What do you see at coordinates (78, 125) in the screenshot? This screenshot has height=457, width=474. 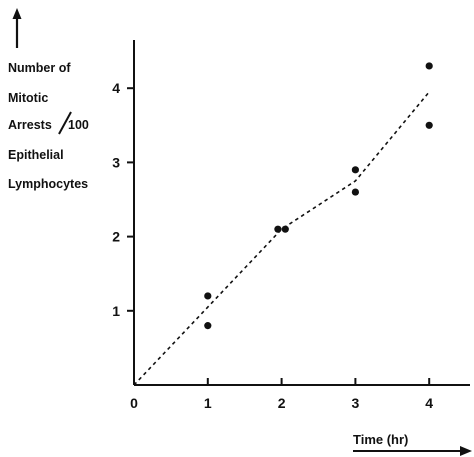 I see `y-label-line-3b: 100` at bounding box center [78, 125].